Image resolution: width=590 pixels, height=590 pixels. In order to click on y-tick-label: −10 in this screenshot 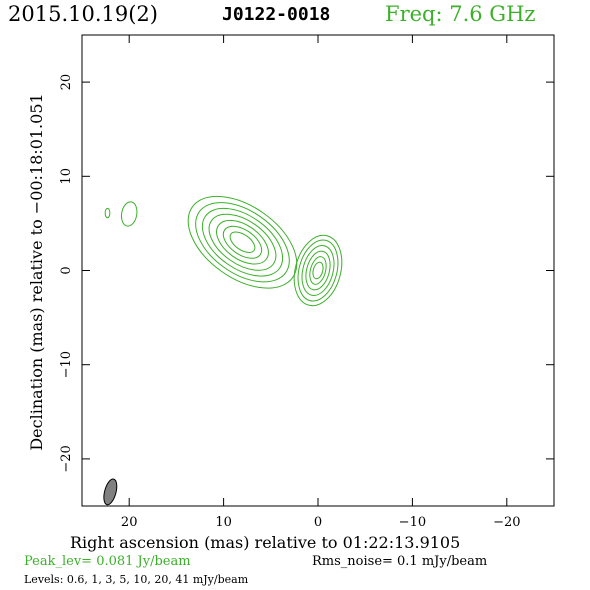, I will do `click(66, 364)`.